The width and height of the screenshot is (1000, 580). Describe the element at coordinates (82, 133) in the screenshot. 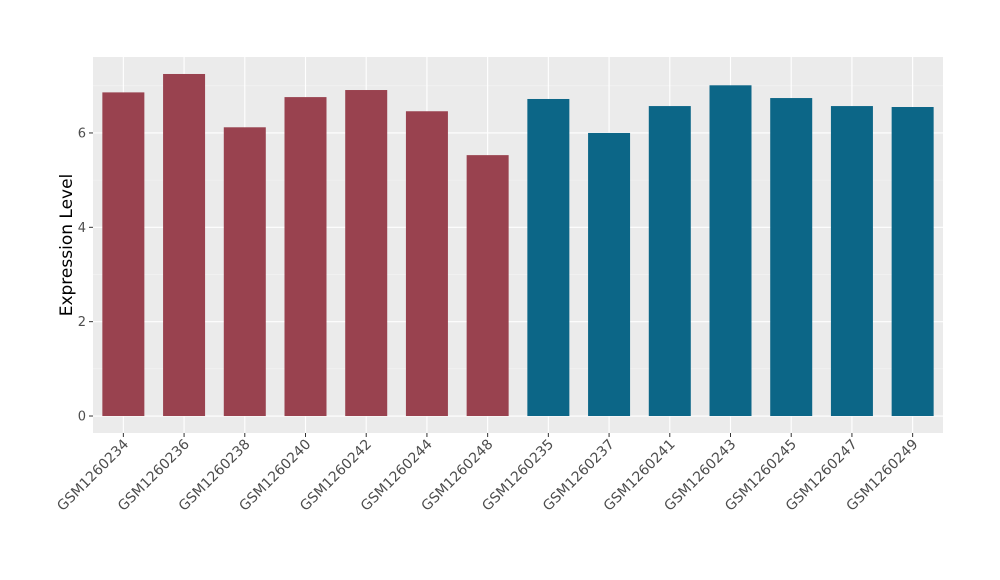

I see `y-tick-label: 6` at that location.